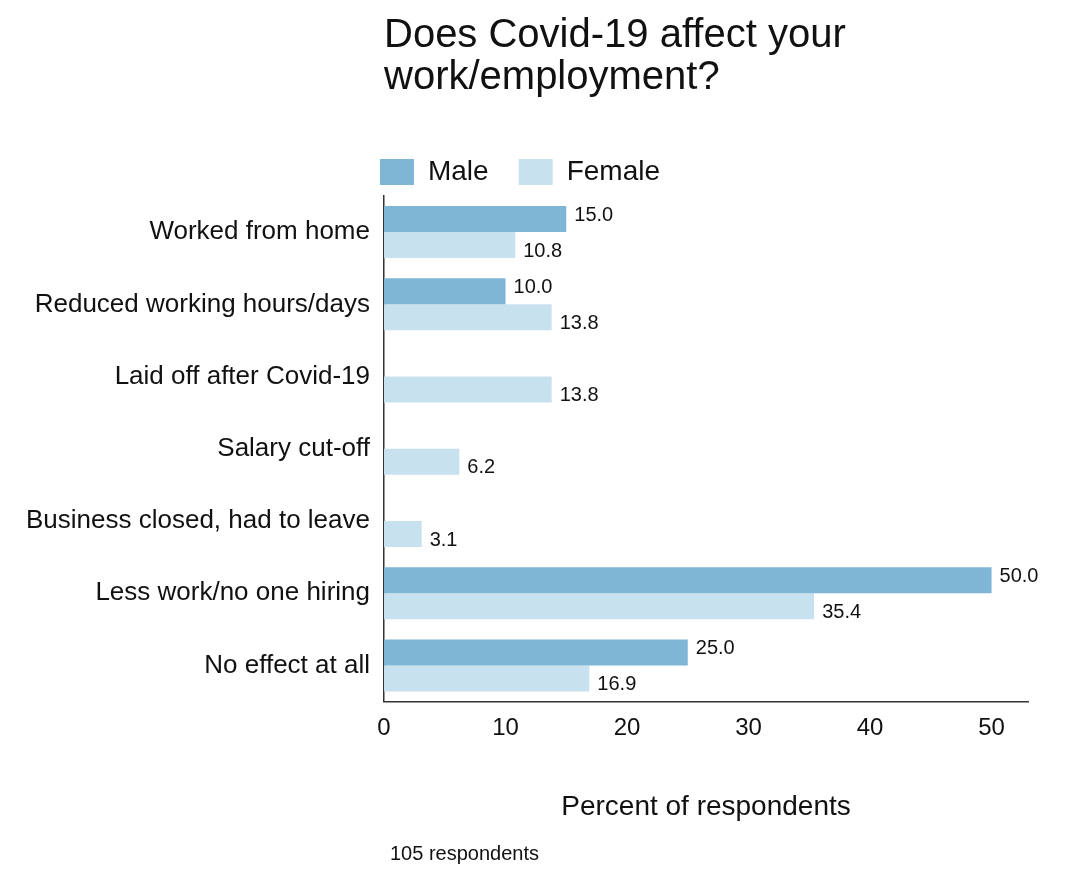 The width and height of the screenshot is (1079, 877). Describe the element at coordinates (748, 726) in the screenshot. I see `x-tick-label: 30` at that location.